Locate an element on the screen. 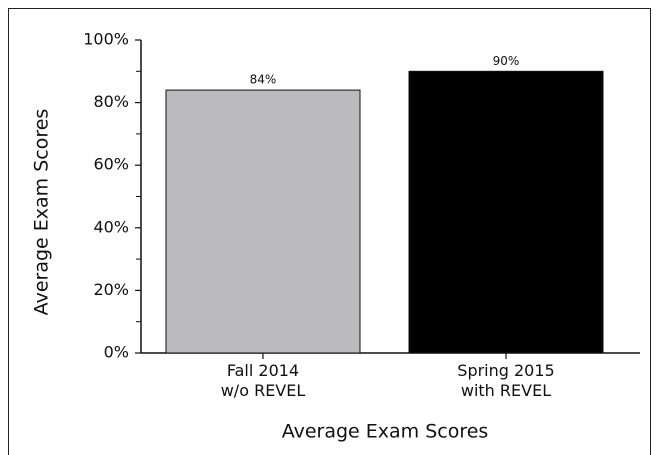  y-tick-label: 80% is located at coordinates (111, 101).